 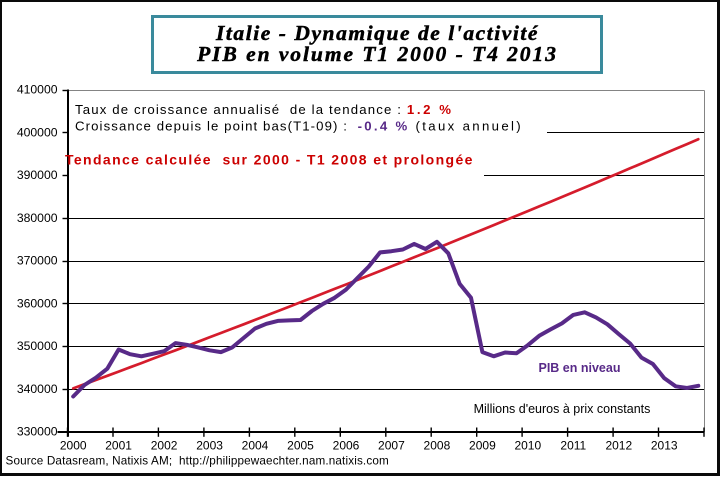 What do you see at coordinates (482, 446) in the screenshot?
I see `svg-text: 2009` at bounding box center [482, 446].